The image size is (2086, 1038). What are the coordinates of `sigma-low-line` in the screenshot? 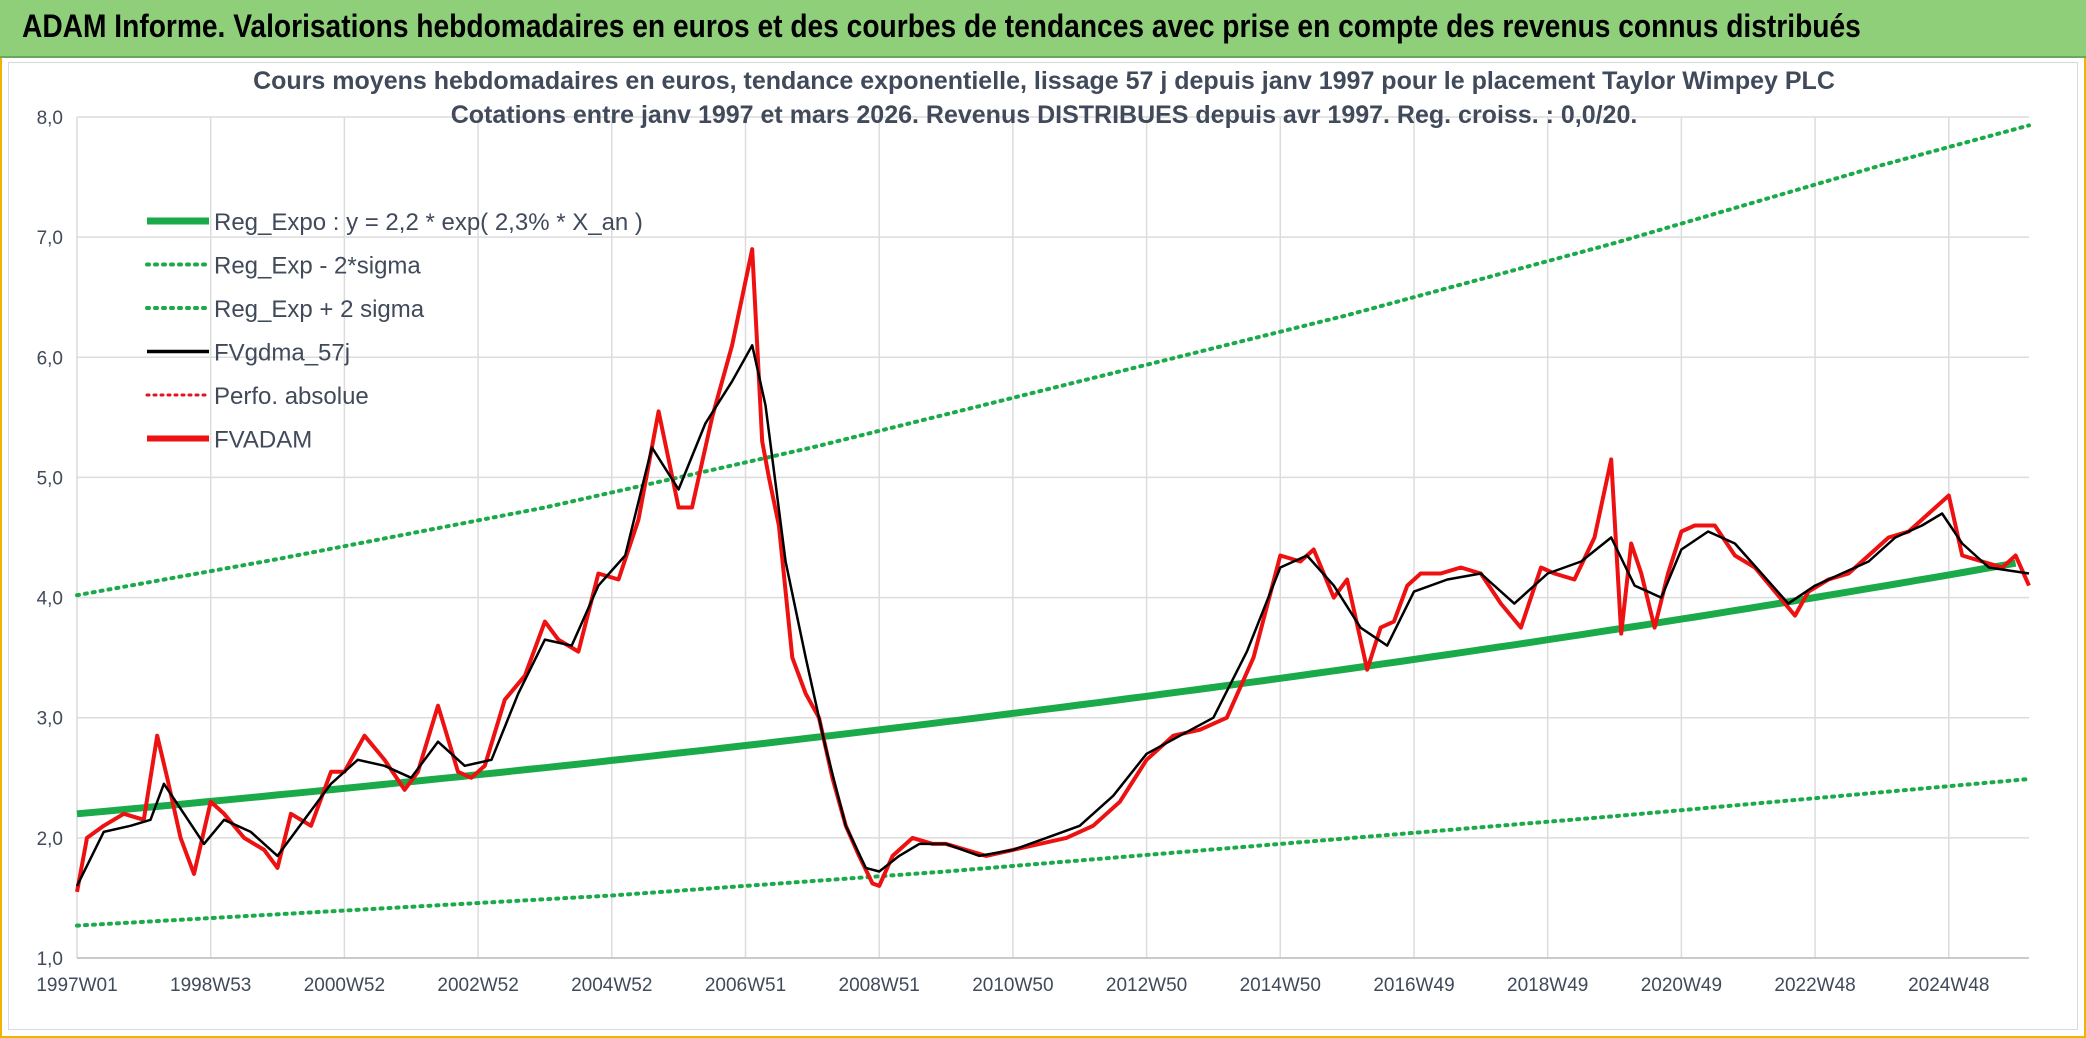 It's located at (1053, 852).